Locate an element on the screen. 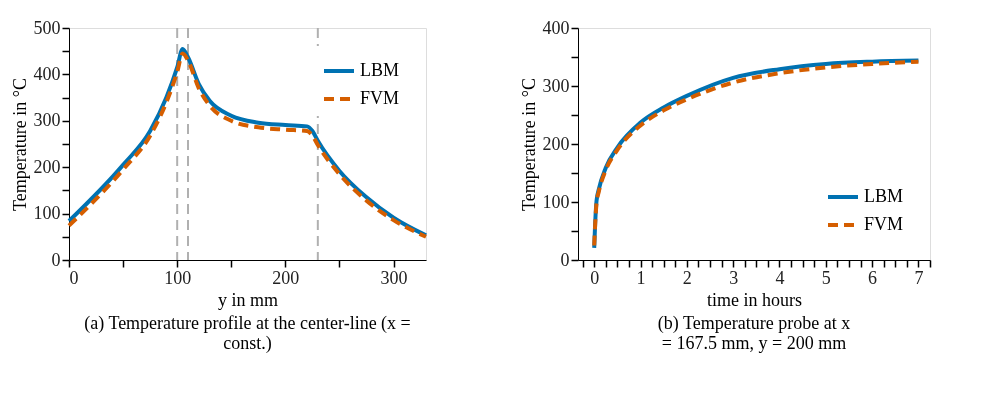 This screenshot has height=403, width=1004. x-tick-label: 300 is located at coordinates (394, 277).